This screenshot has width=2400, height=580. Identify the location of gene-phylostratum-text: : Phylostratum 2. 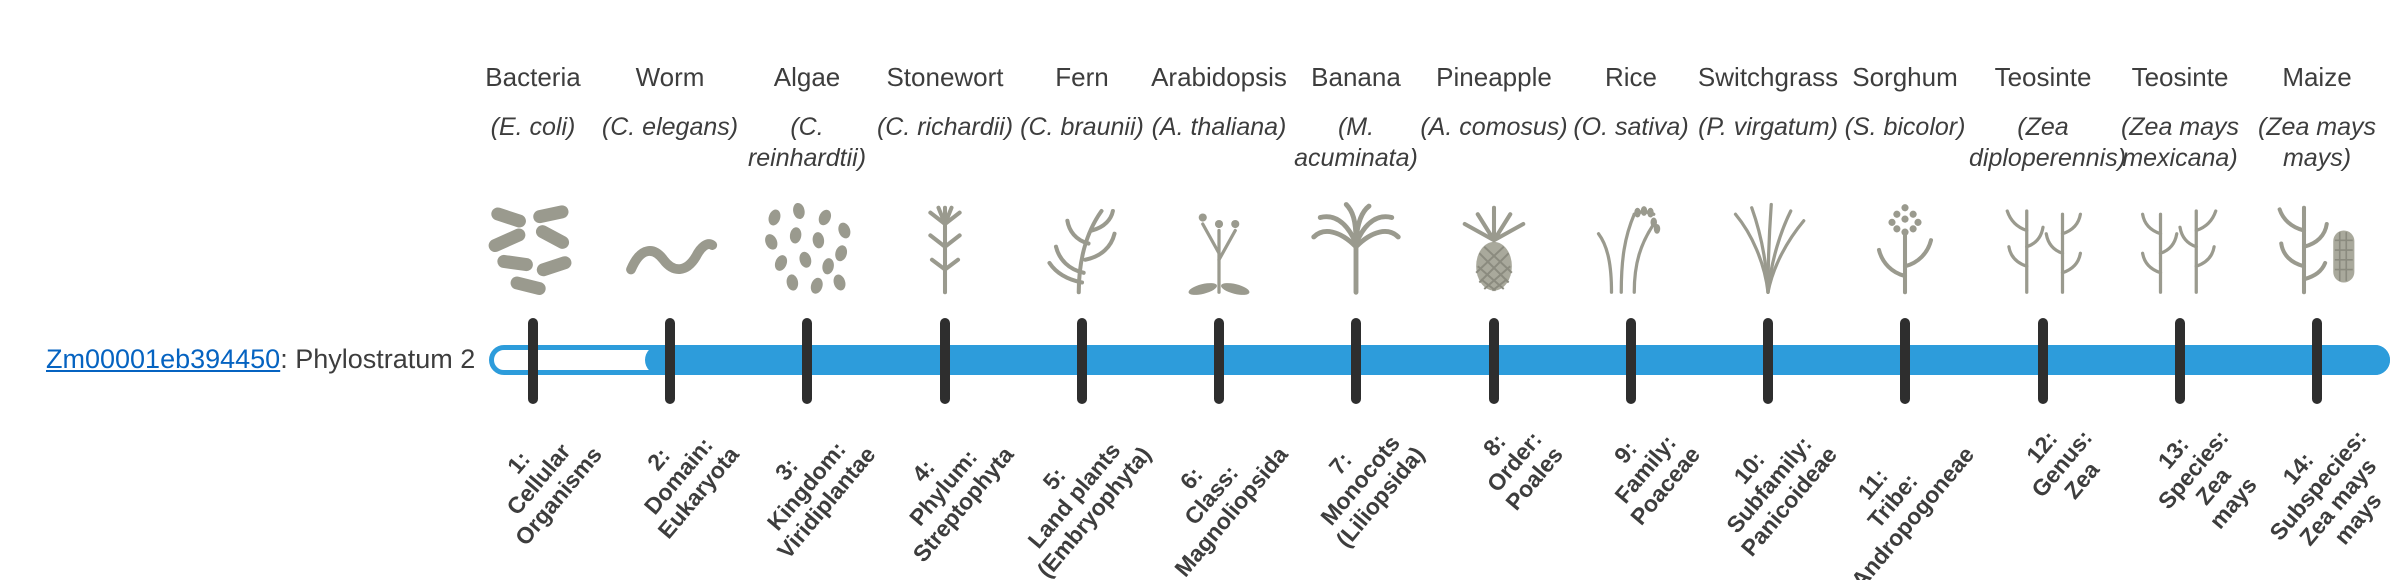
(378, 359).